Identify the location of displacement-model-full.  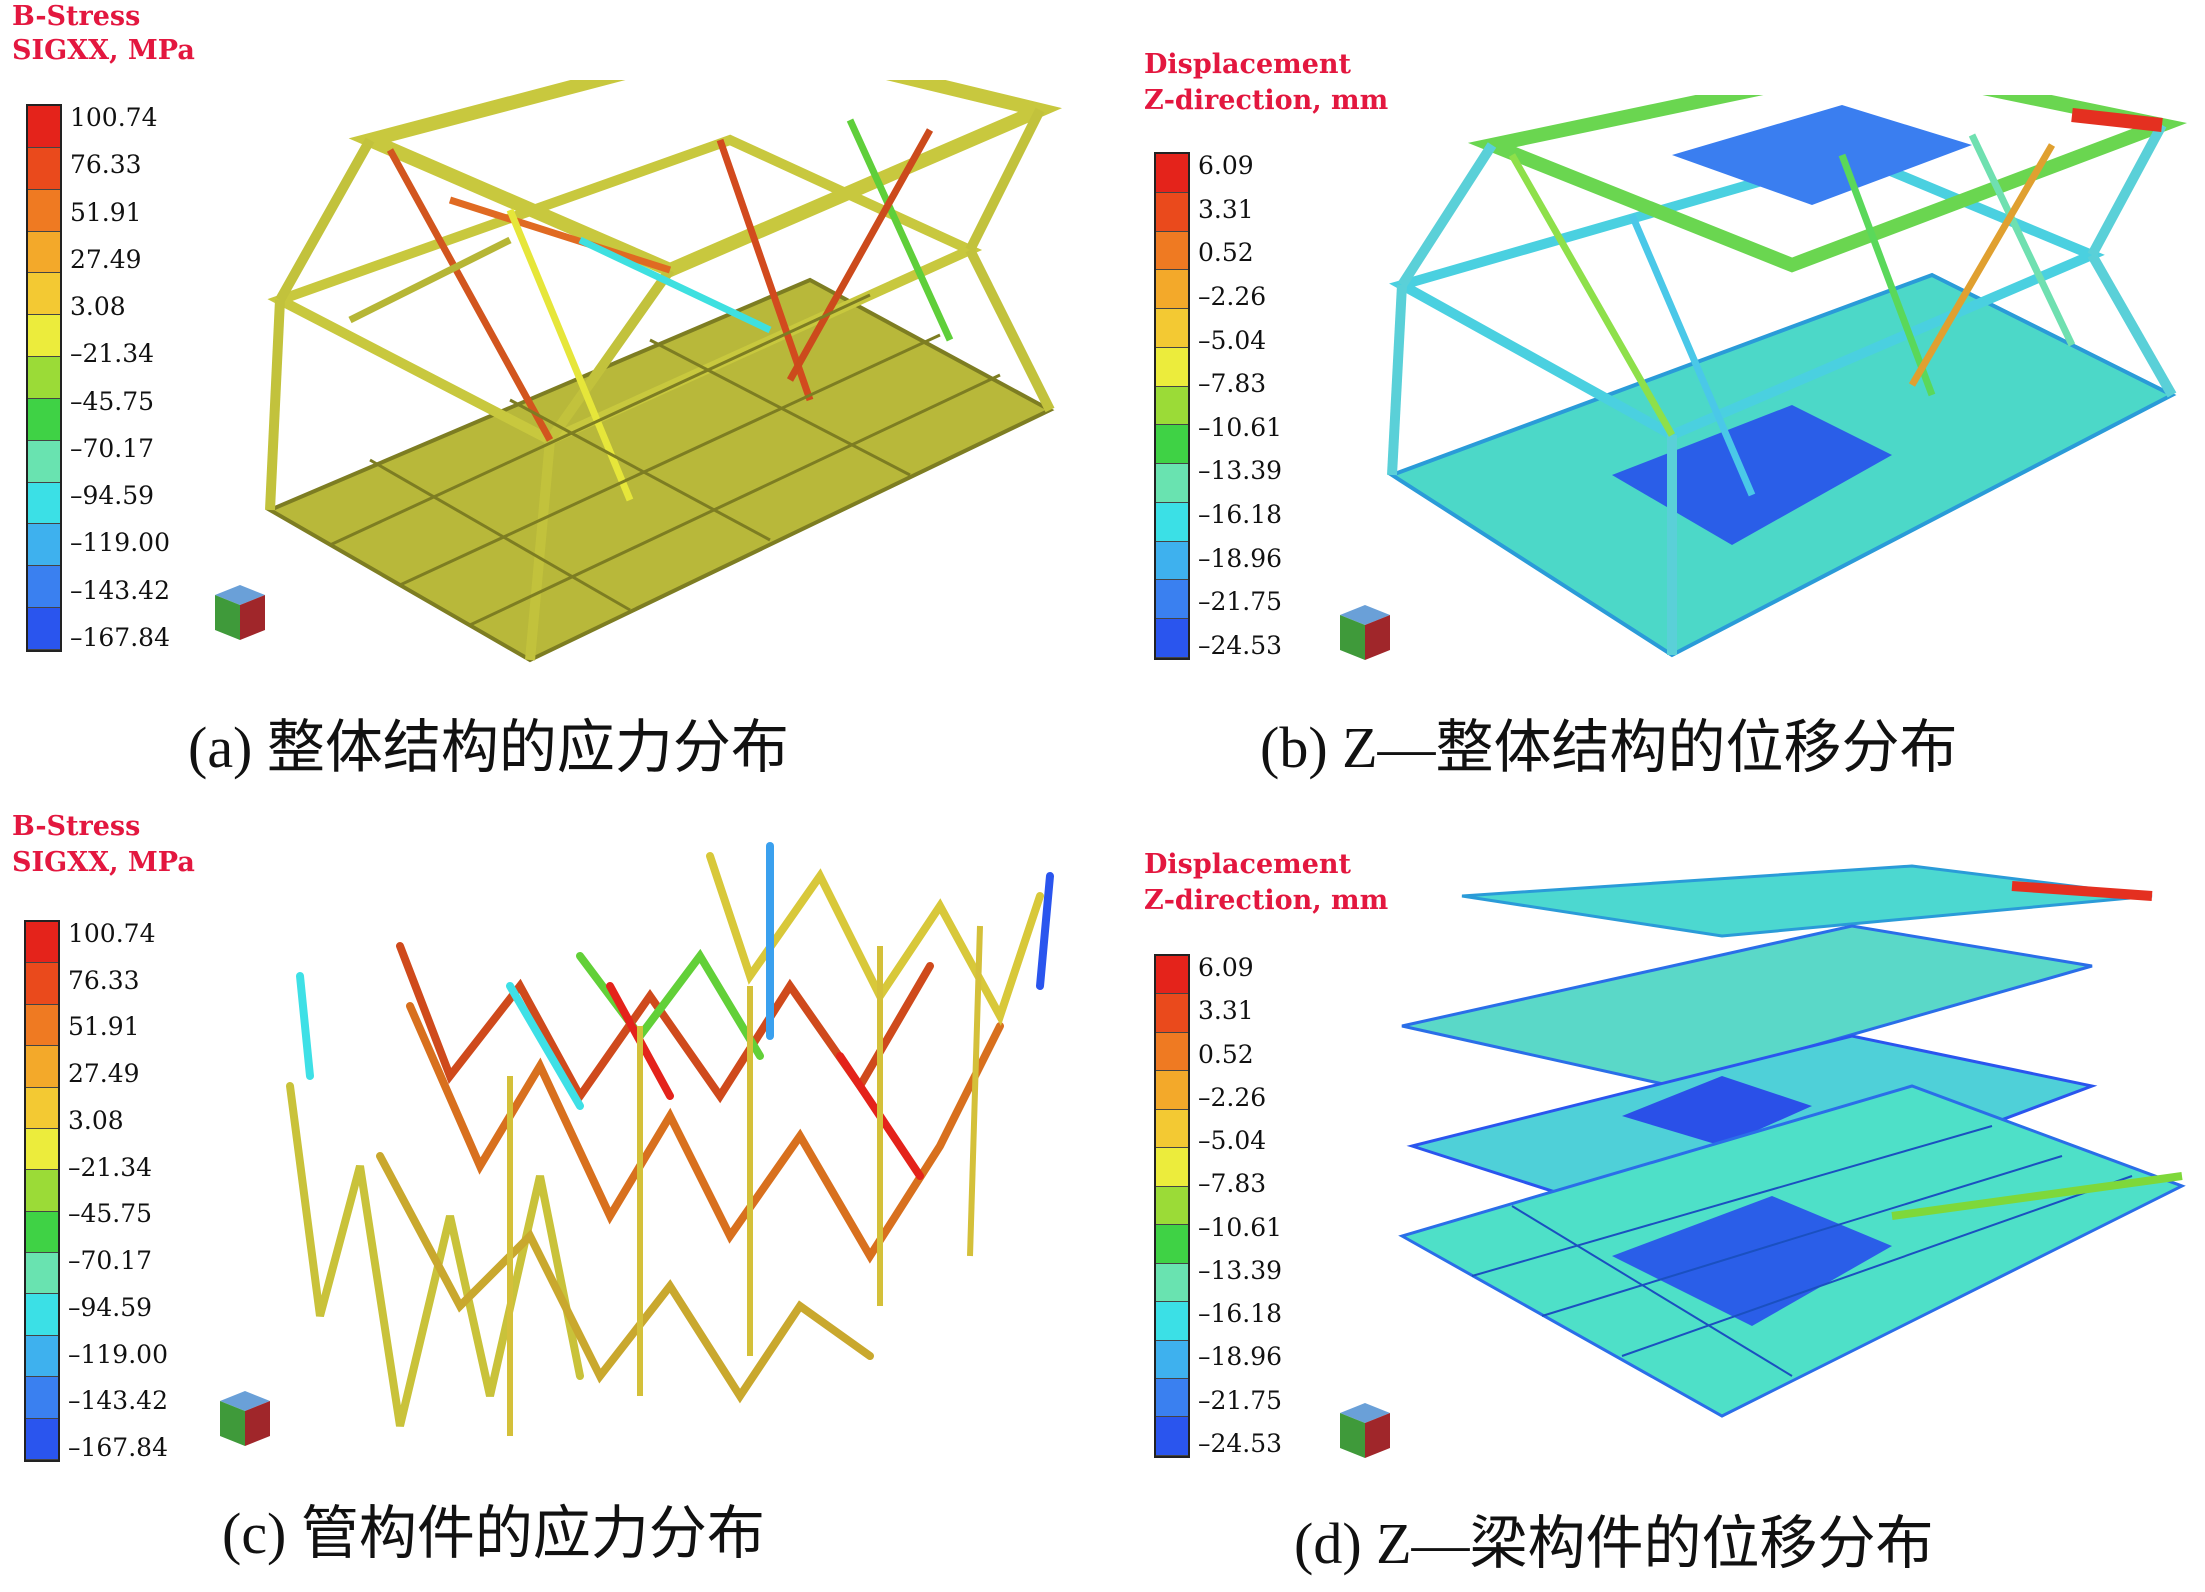
(1787, 376).